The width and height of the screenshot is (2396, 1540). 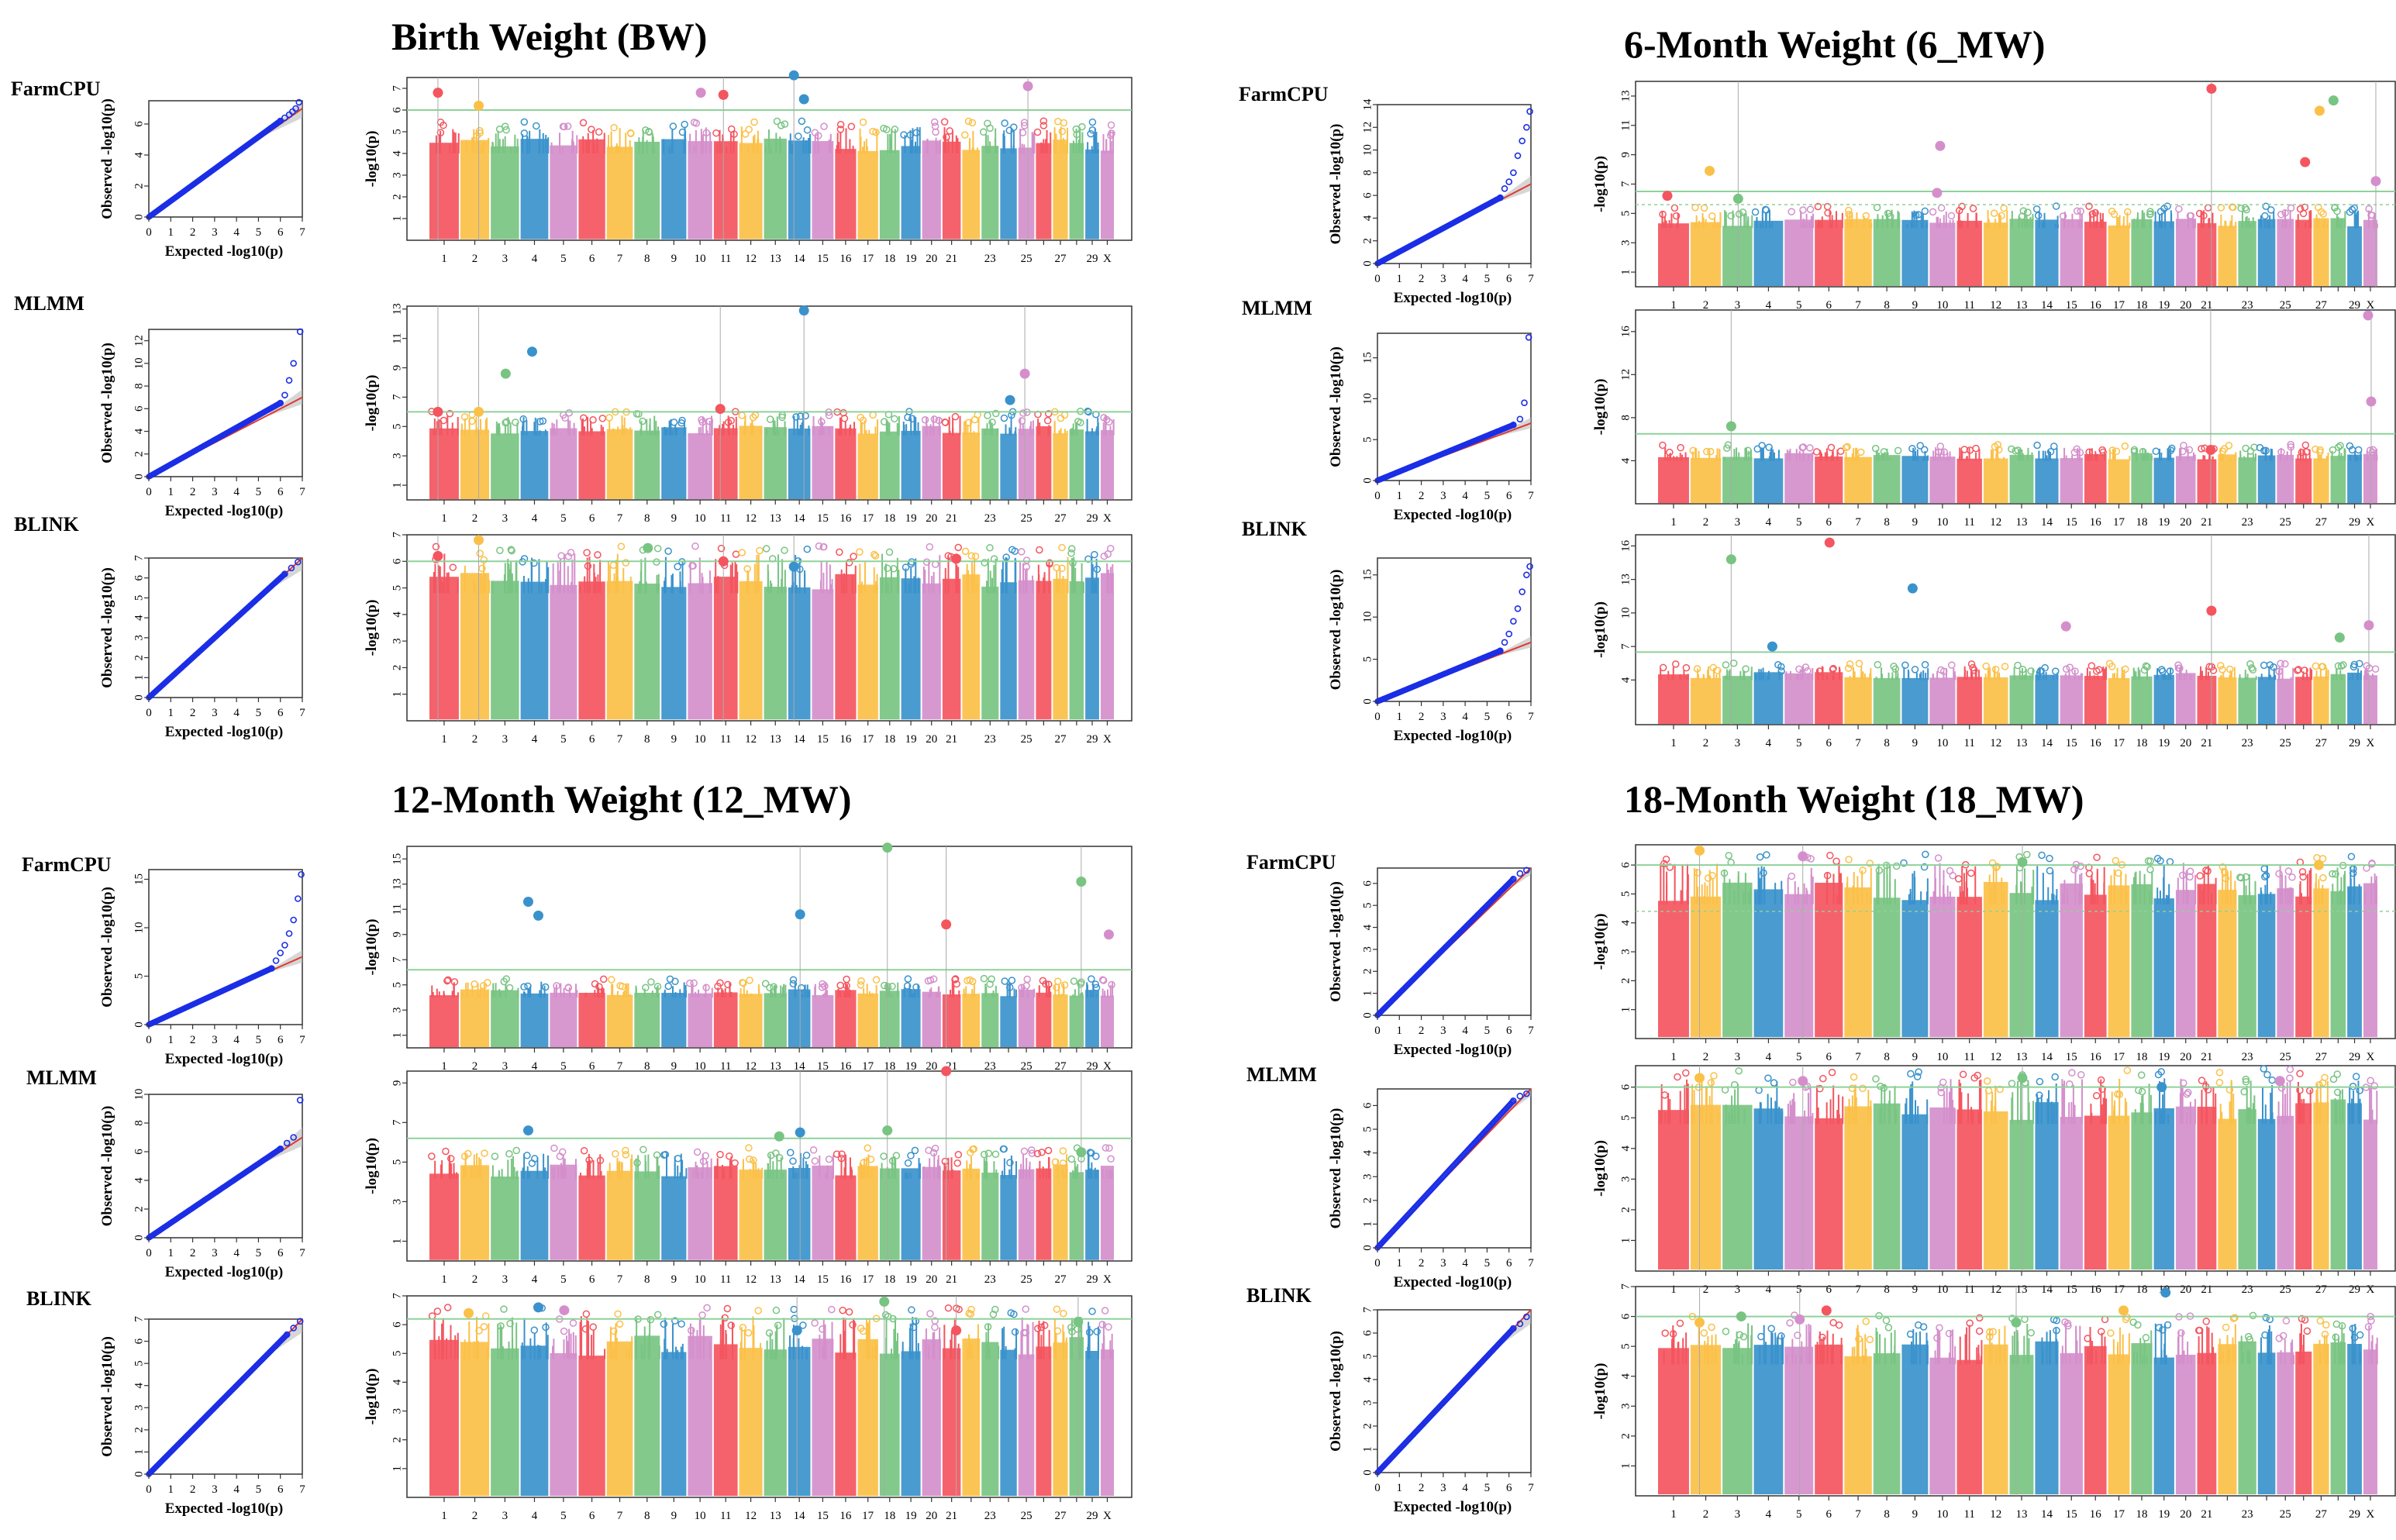 What do you see at coordinates (1487, 717) in the screenshot?
I see `qq-x-tick-label: 5` at bounding box center [1487, 717].